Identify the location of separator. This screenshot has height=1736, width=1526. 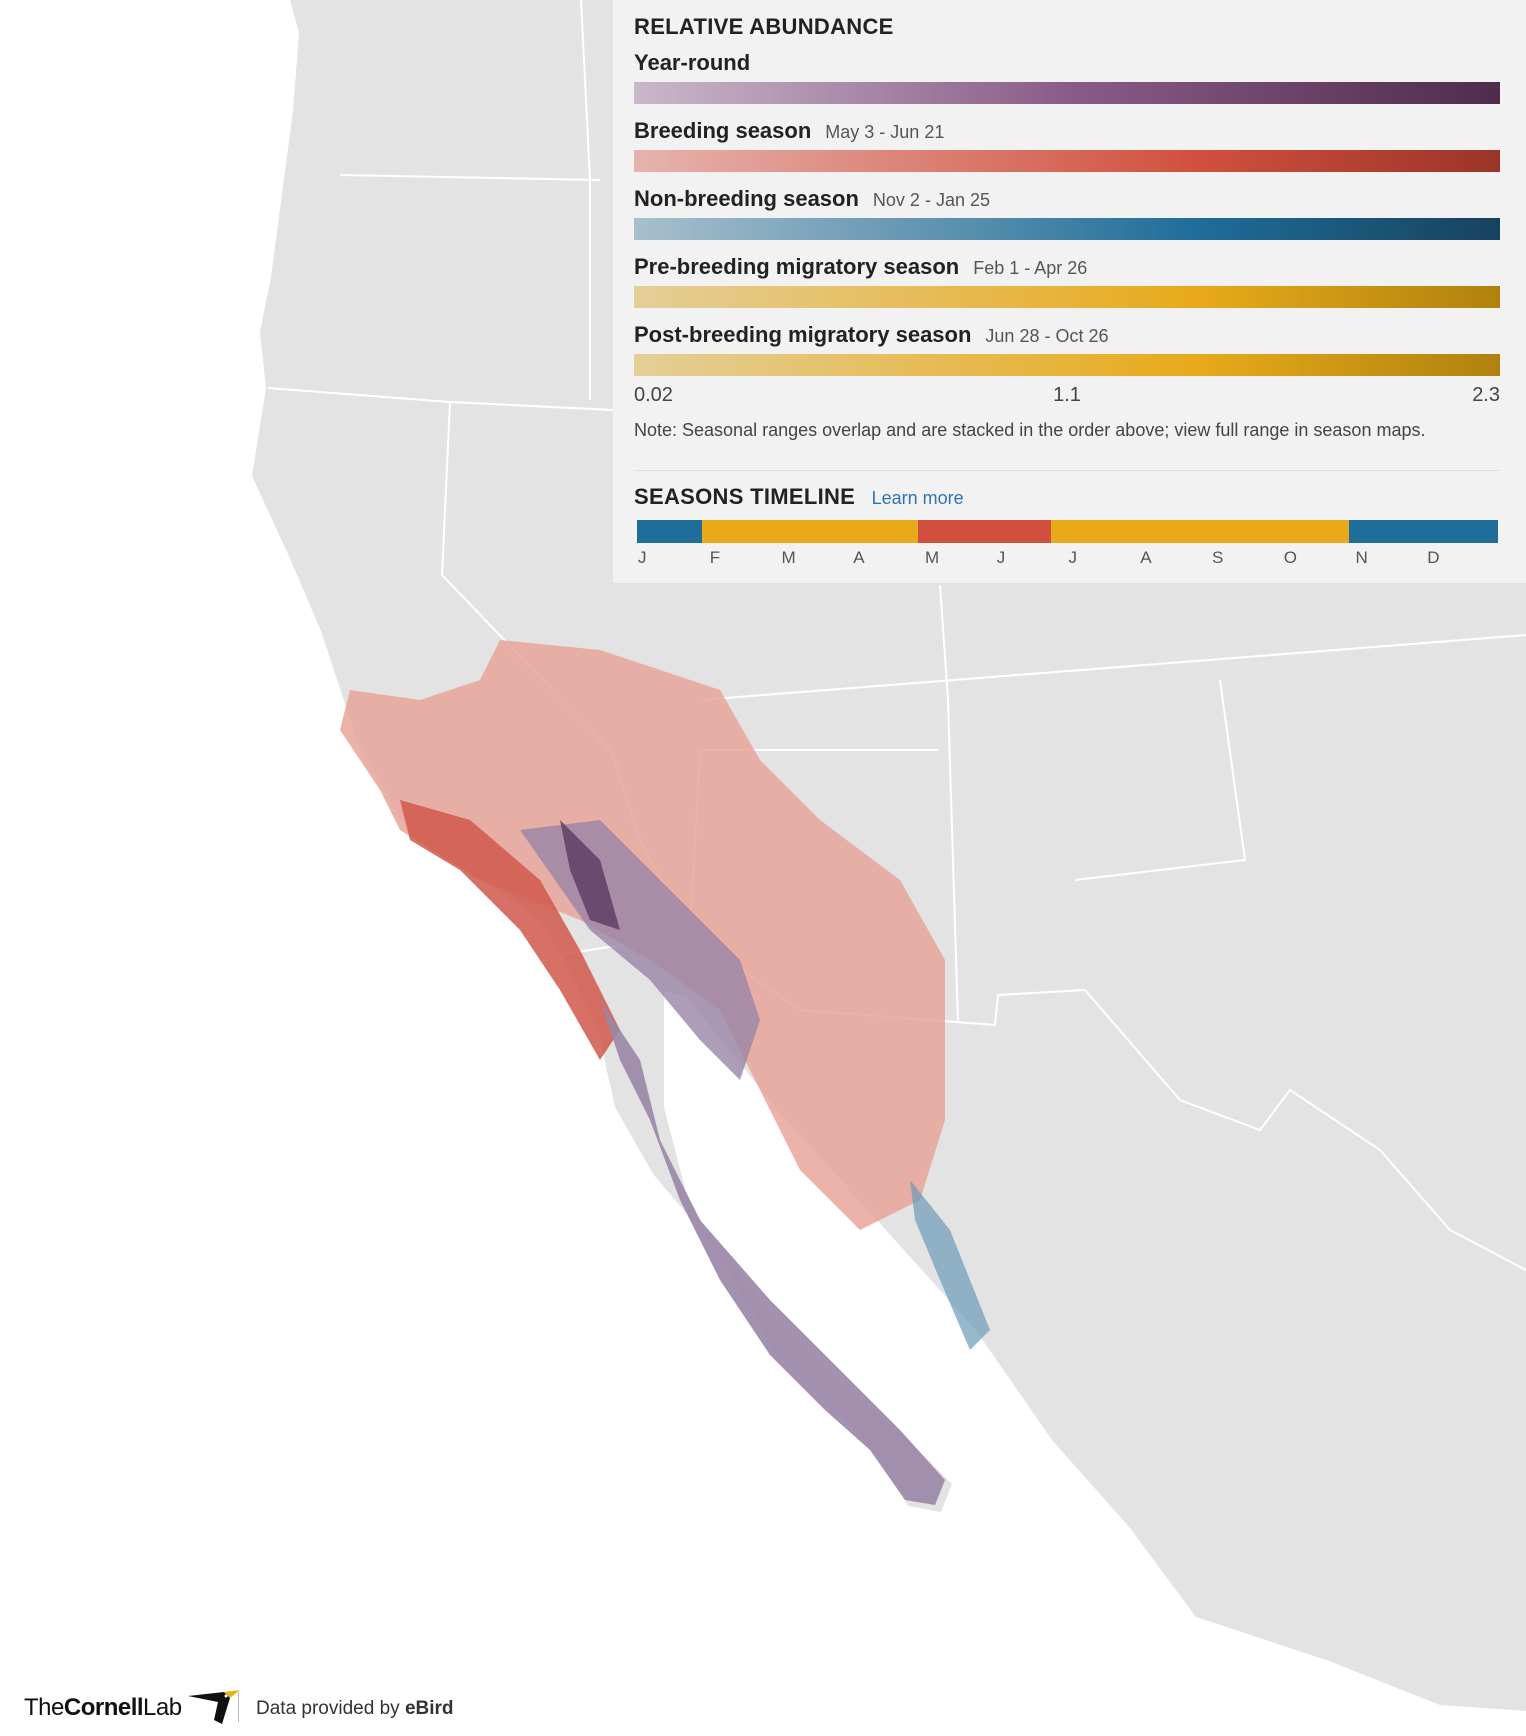
(238, 1707).